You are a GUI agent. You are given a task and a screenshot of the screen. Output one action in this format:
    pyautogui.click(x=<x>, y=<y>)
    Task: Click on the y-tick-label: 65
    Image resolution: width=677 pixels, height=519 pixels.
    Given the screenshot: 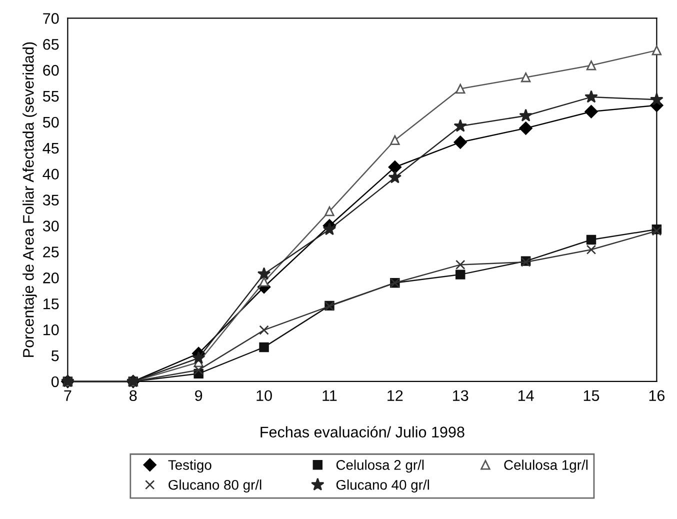 What is the action you would take?
    pyautogui.click(x=51, y=44)
    